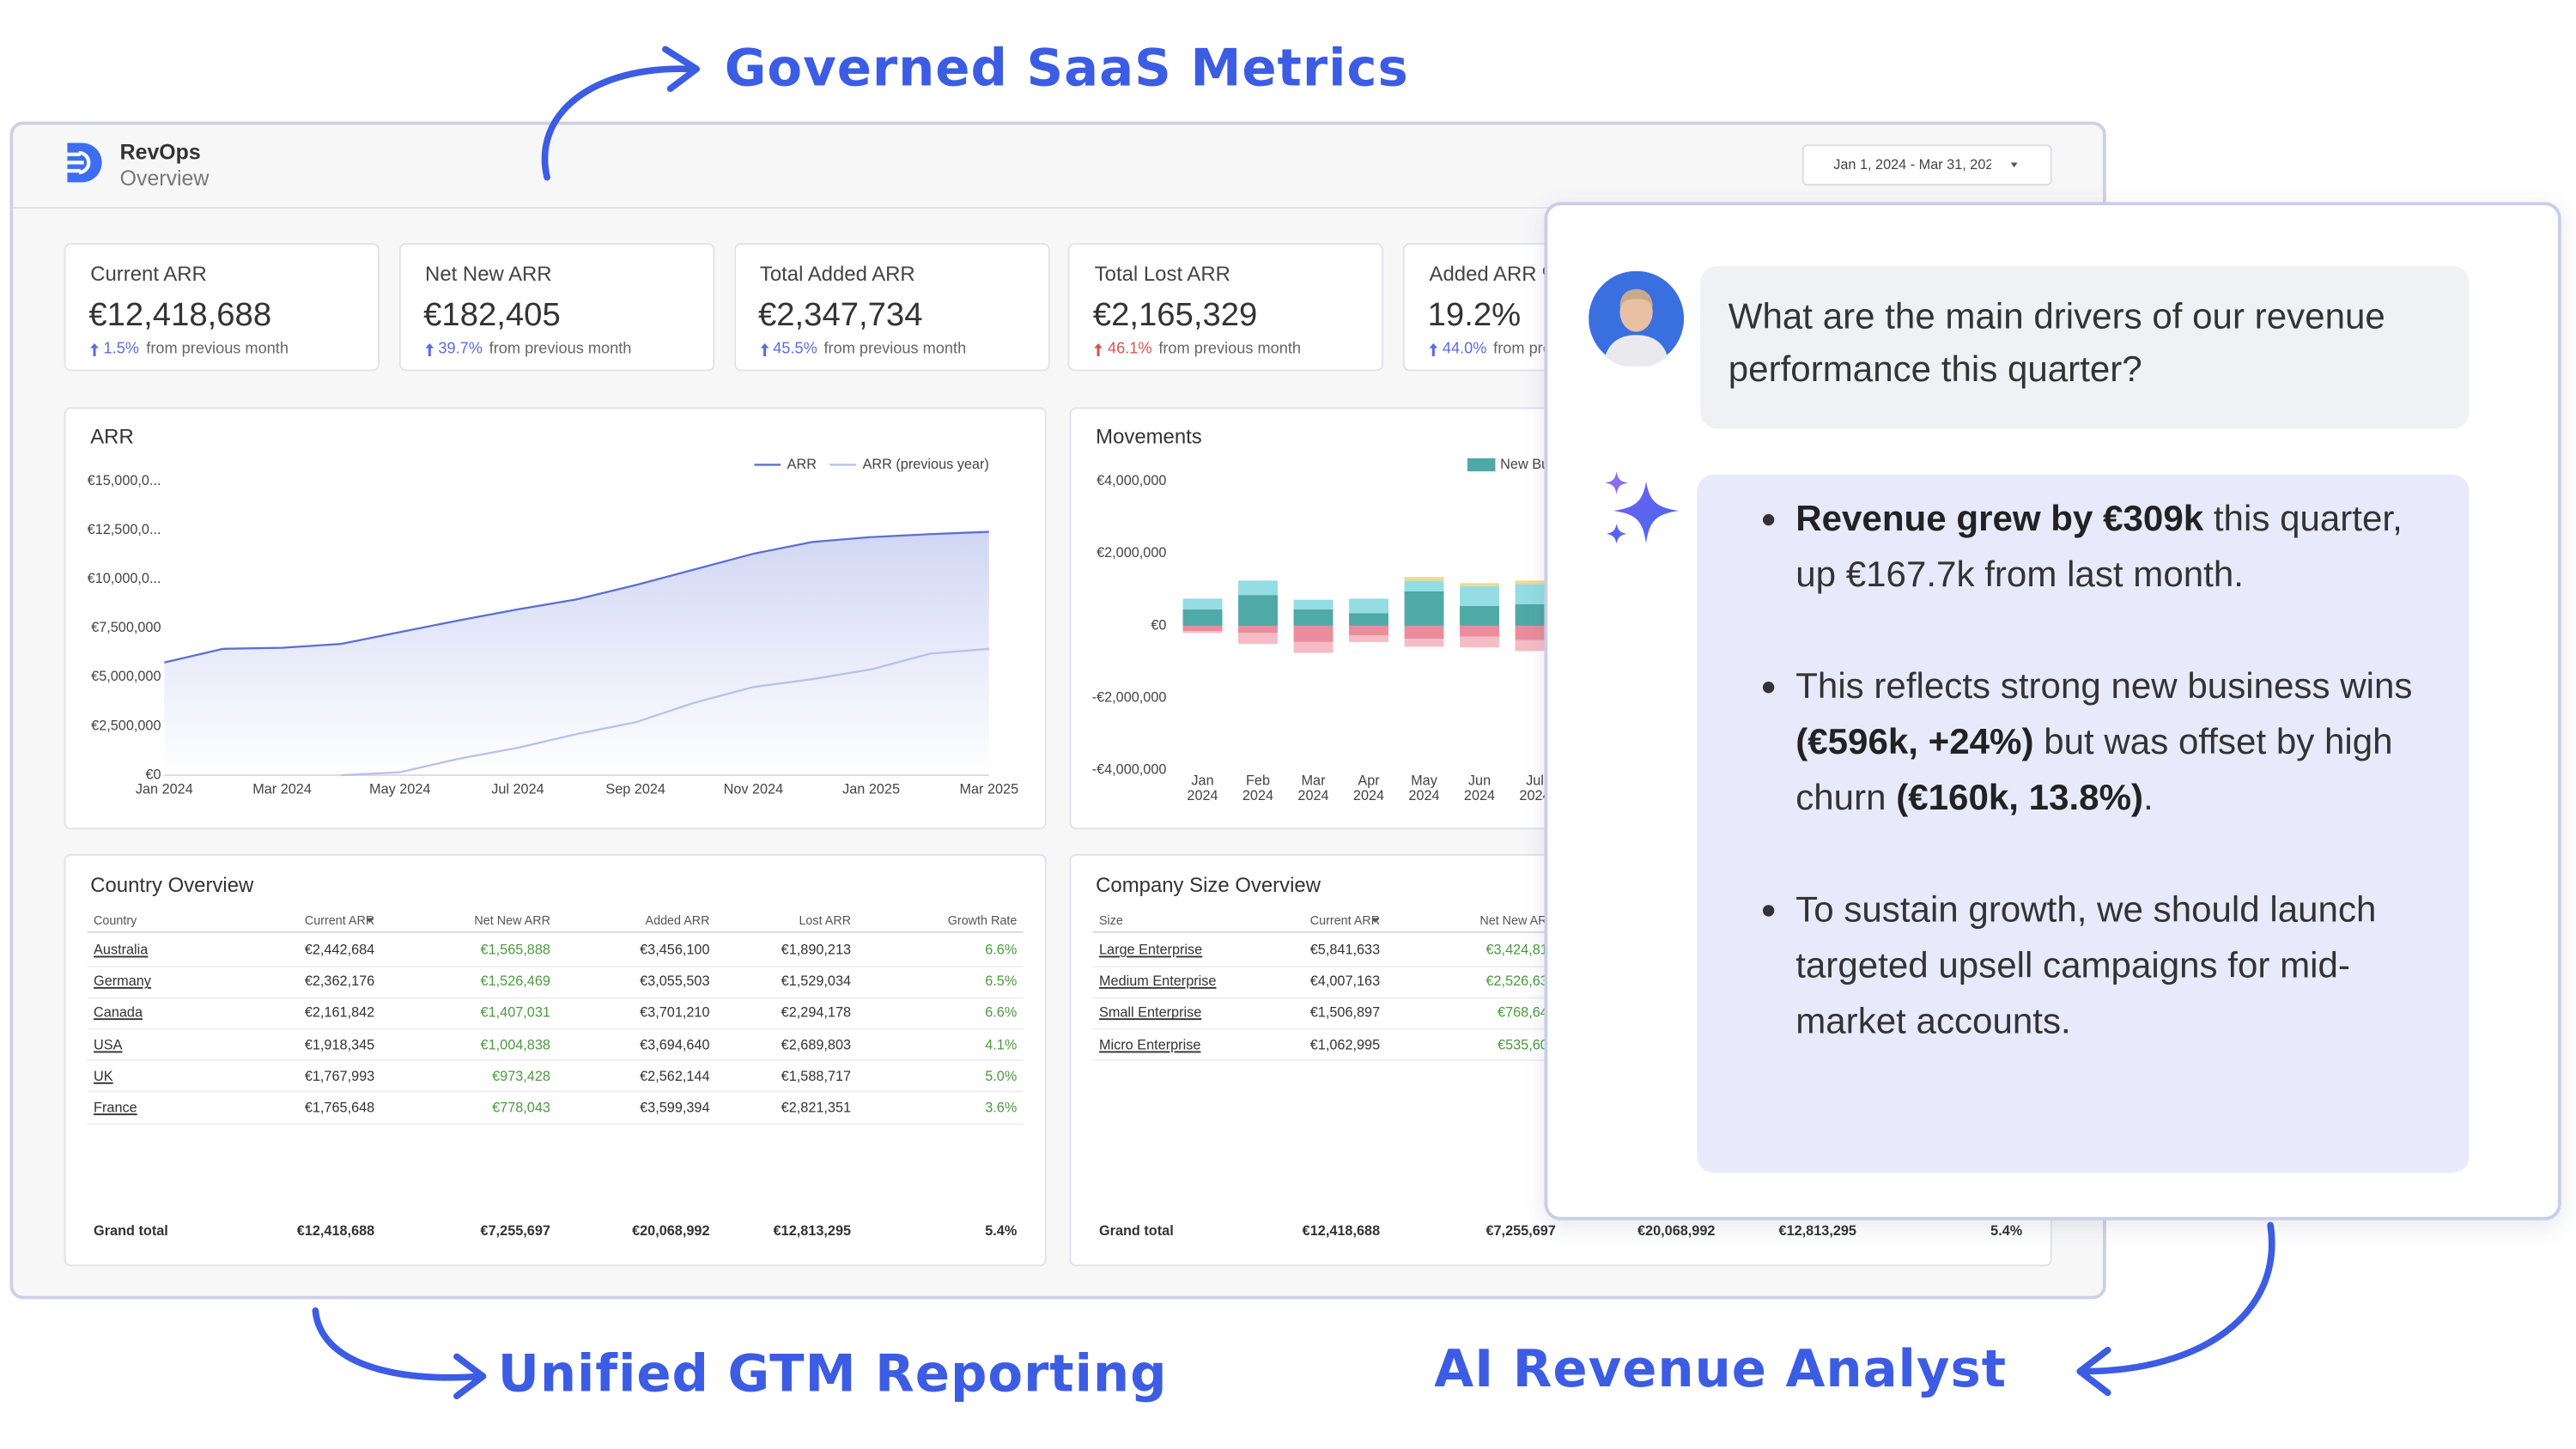 This screenshot has height=1449, width=2576. Describe the element at coordinates (126, 676) in the screenshot. I see `y-tick-label: €5,000,000` at that location.